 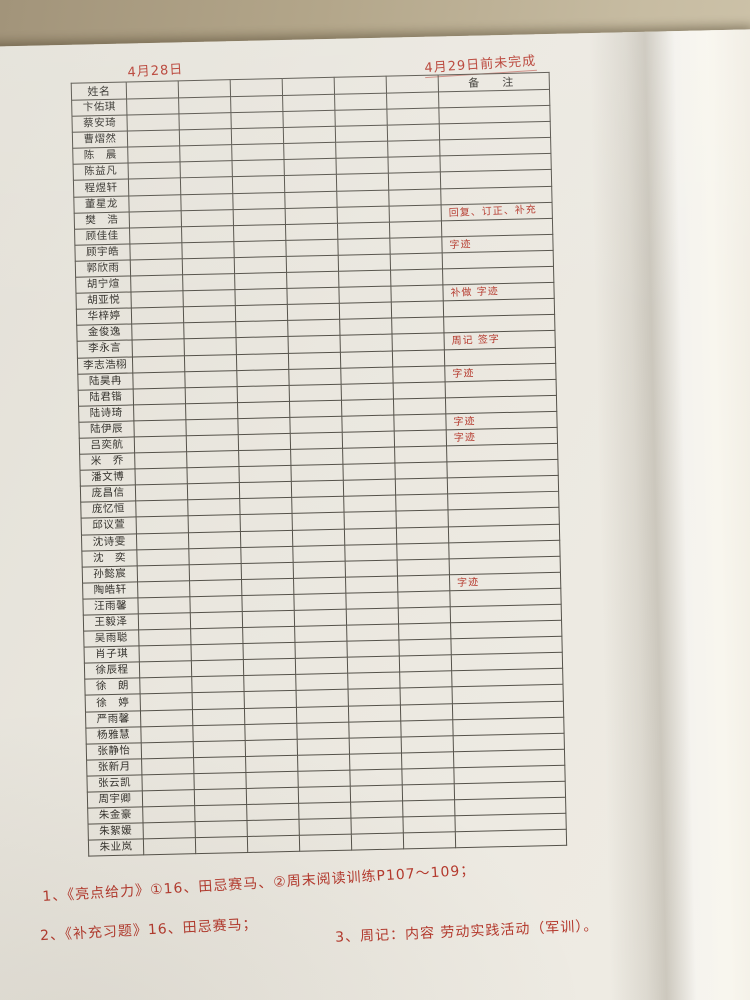 What do you see at coordinates (103, 285) in the screenshot?
I see `student-name-cell: 胡宁煊` at bounding box center [103, 285].